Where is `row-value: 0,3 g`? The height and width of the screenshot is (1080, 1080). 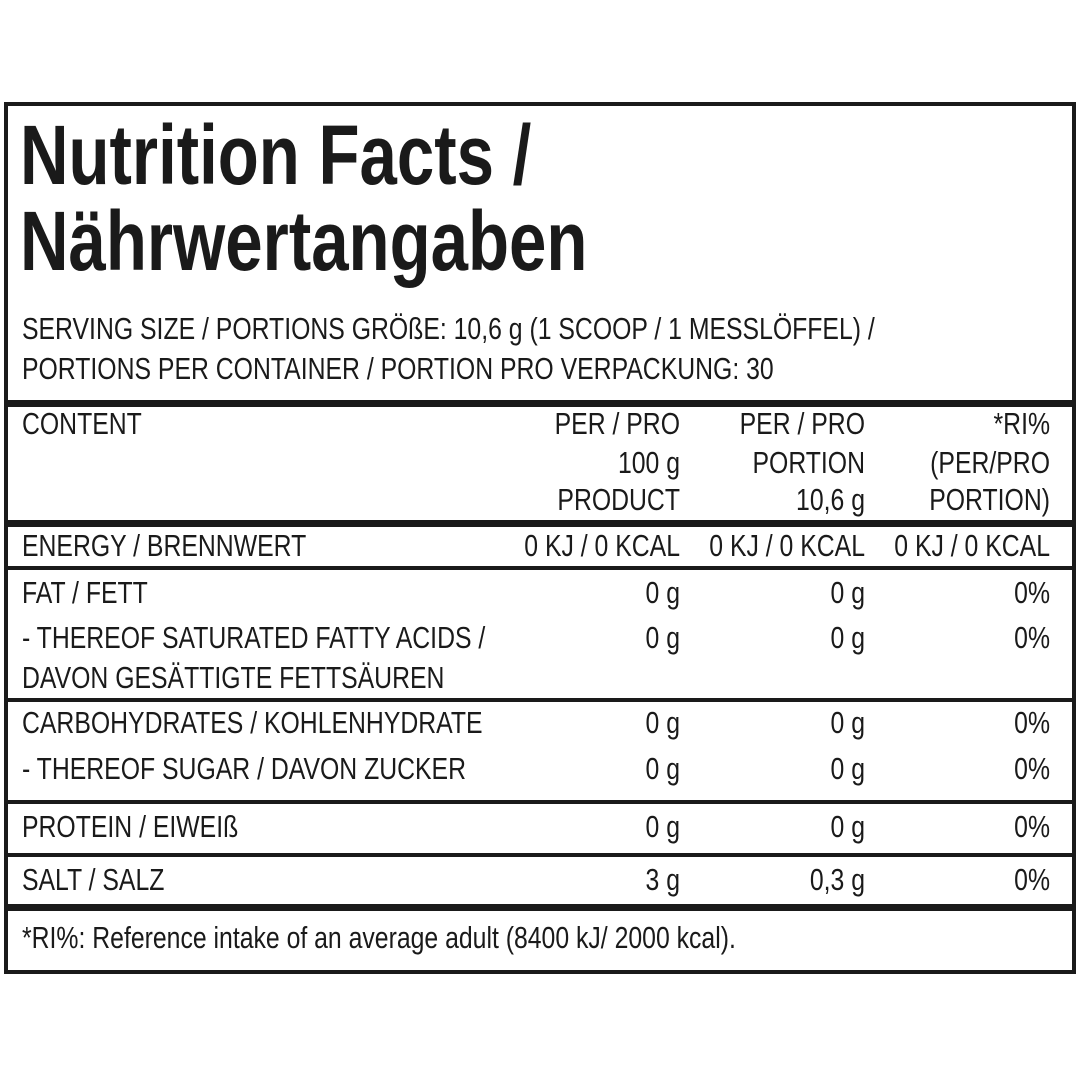 row-value: 0,3 g is located at coordinates (837, 880).